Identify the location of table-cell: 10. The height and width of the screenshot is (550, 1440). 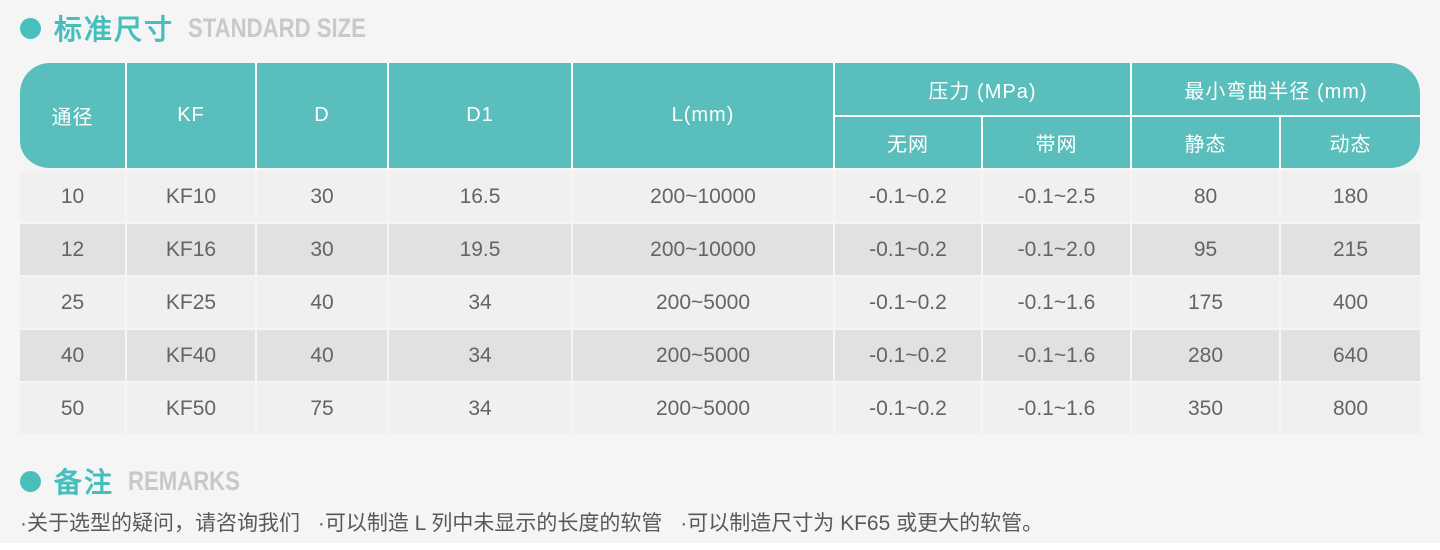
(73, 197).